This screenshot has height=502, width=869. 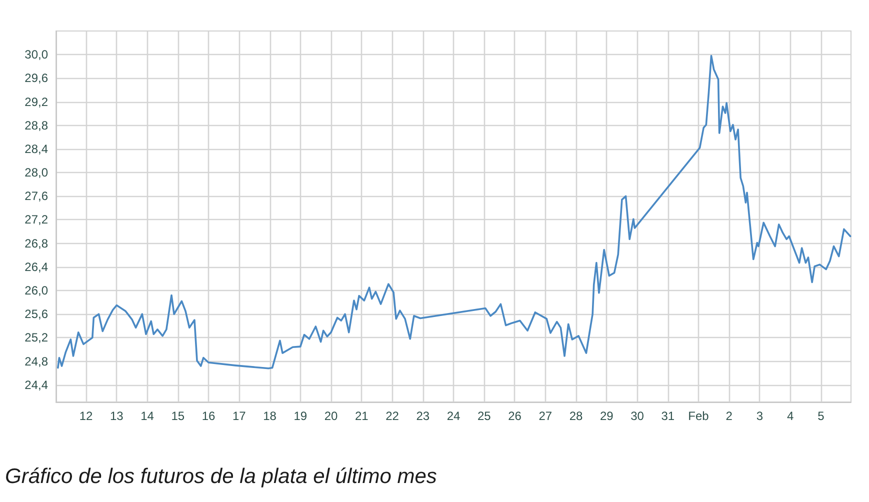 What do you see at coordinates (36, 291) in the screenshot?
I see `y-tick-label: 26,0` at bounding box center [36, 291].